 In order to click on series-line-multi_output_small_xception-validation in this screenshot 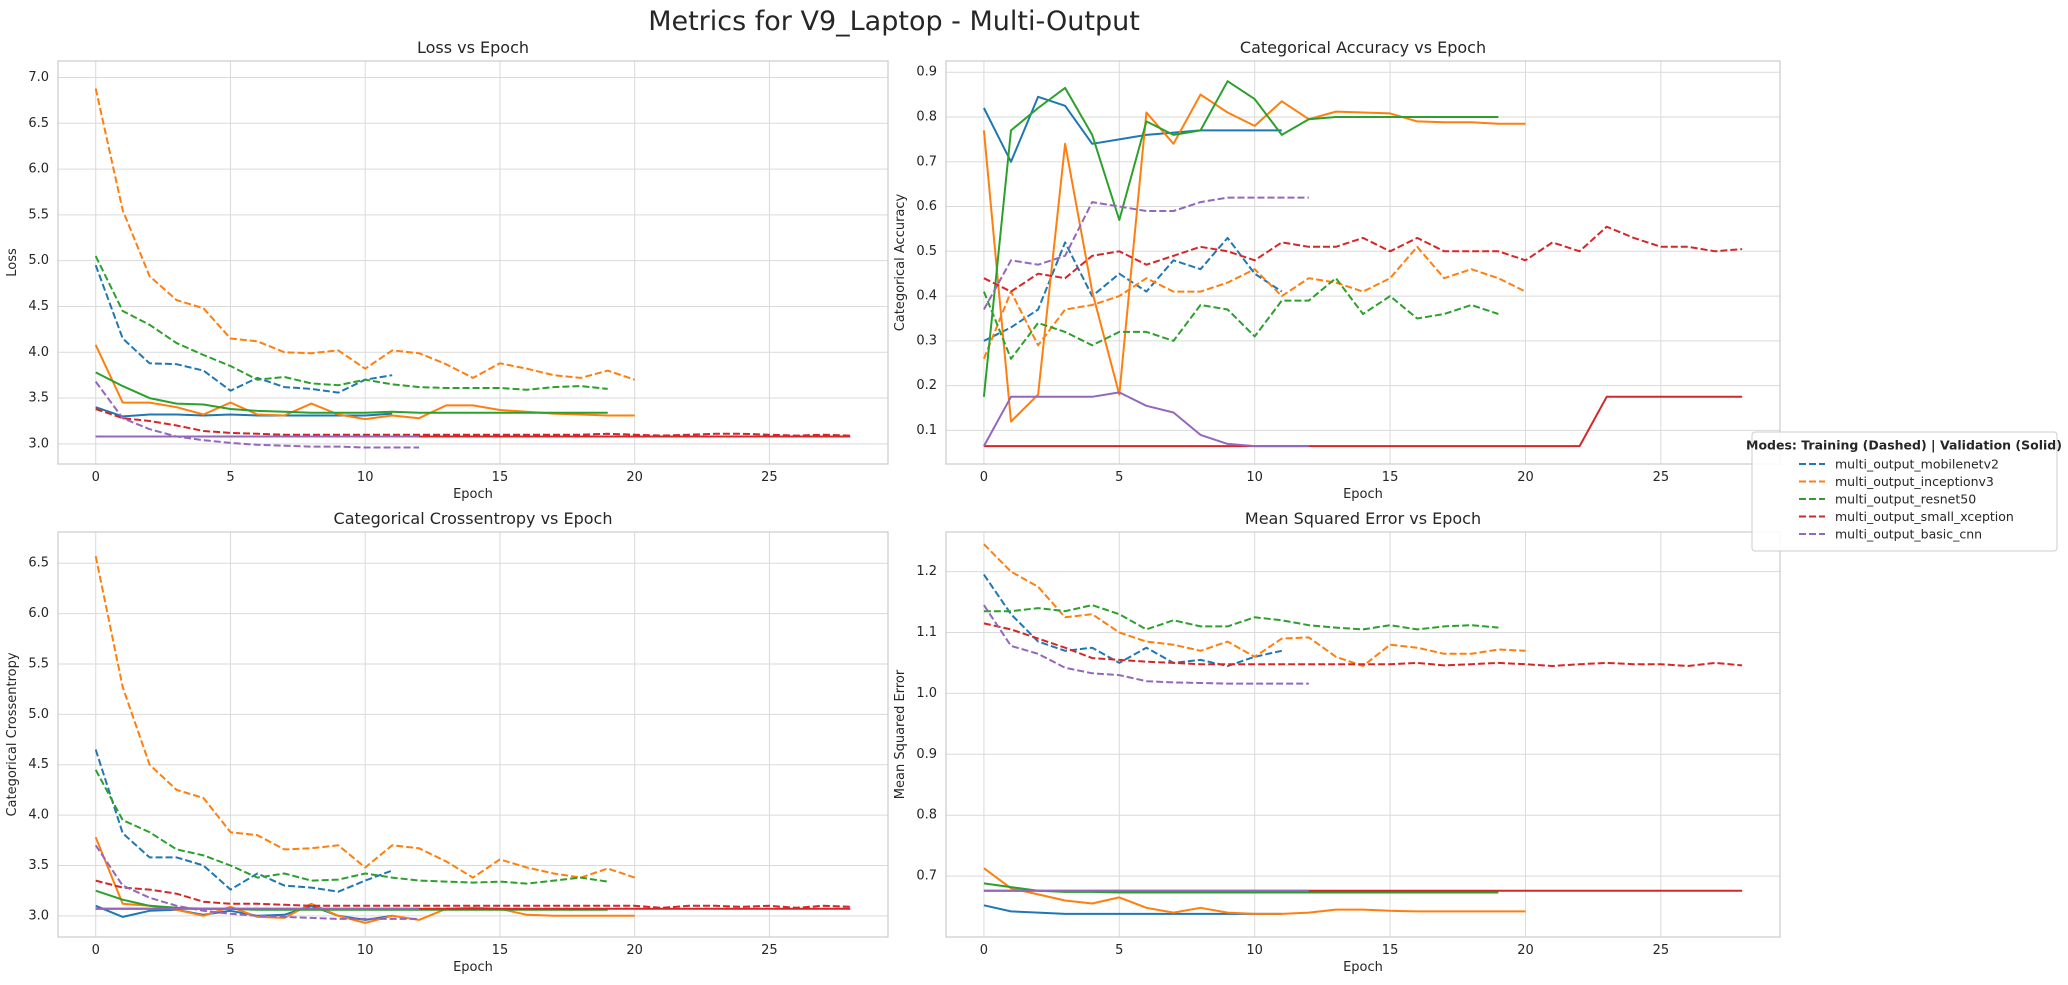, I will do `click(1363, 421)`.